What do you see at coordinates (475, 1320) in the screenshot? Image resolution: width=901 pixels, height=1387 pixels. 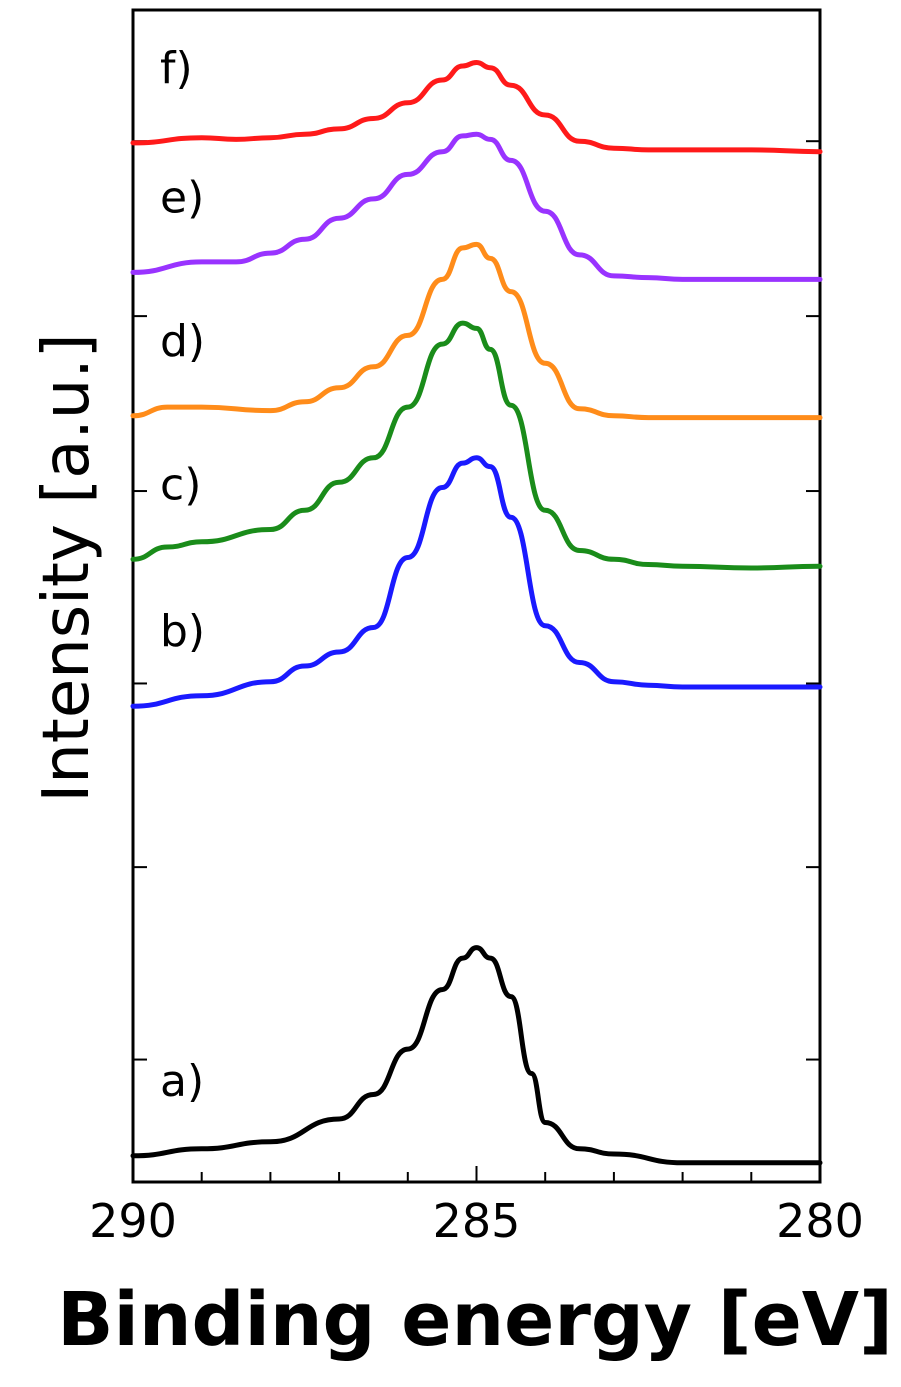 I see `x-axis-title: Binding energy [eV]` at bounding box center [475, 1320].